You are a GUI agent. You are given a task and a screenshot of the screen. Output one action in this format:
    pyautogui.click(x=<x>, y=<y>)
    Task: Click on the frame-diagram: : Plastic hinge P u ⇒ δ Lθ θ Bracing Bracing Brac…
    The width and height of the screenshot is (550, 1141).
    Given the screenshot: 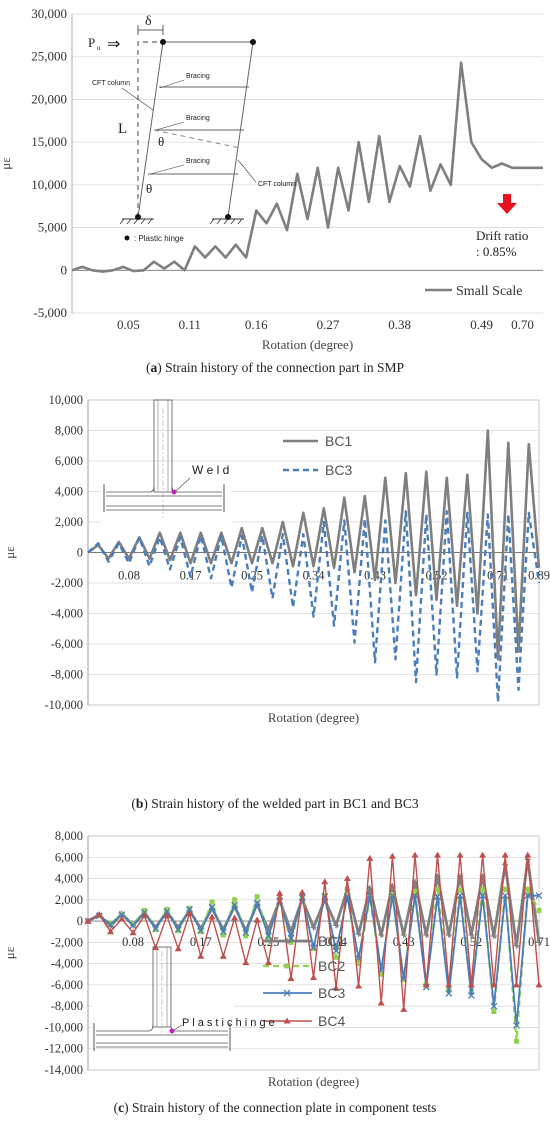 What is the action you would take?
    pyautogui.click(x=192, y=128)
    